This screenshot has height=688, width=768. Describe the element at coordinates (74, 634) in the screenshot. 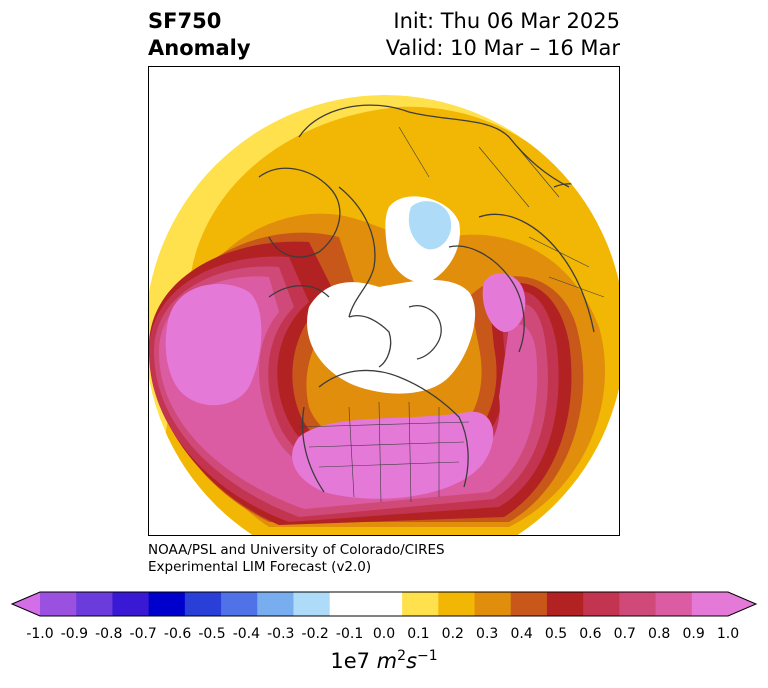

I see `colorbar-tick-label: -0.9` at that location.